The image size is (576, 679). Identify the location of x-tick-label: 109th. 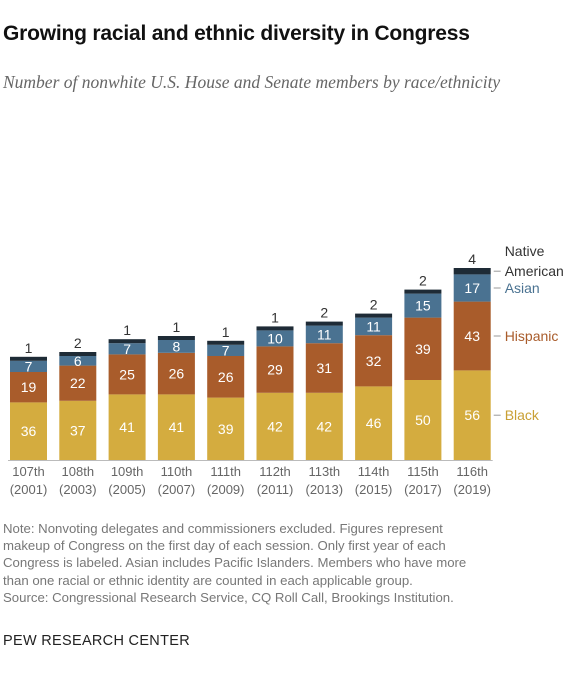
(127, 471).